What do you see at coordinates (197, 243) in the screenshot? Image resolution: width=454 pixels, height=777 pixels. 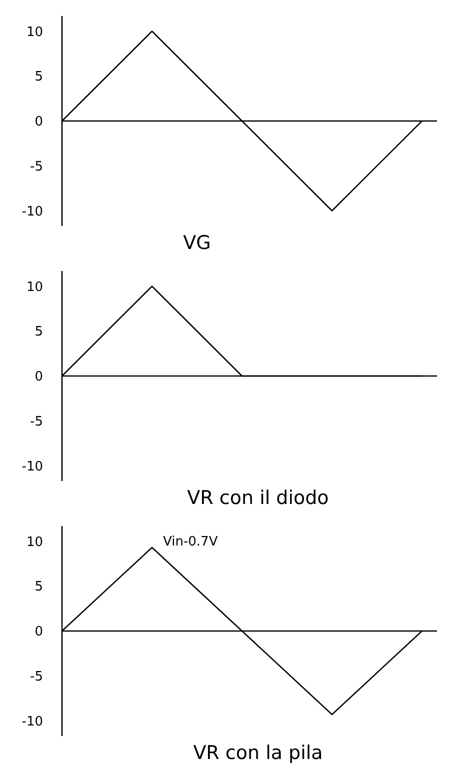 I see `x-axis-title: VG` at bounding box center [197, 243].